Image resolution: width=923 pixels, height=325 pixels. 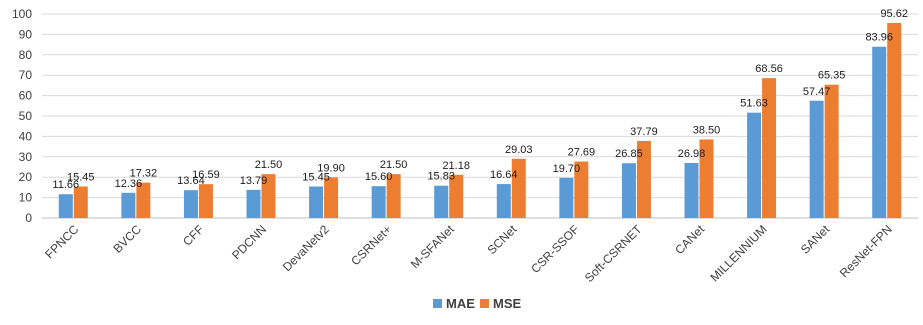 What do you see at coordinates (567, 169) in the screenshot?
I see `data-label-mae-csr-ssof: 19.70` at bounding box center [567, 169].